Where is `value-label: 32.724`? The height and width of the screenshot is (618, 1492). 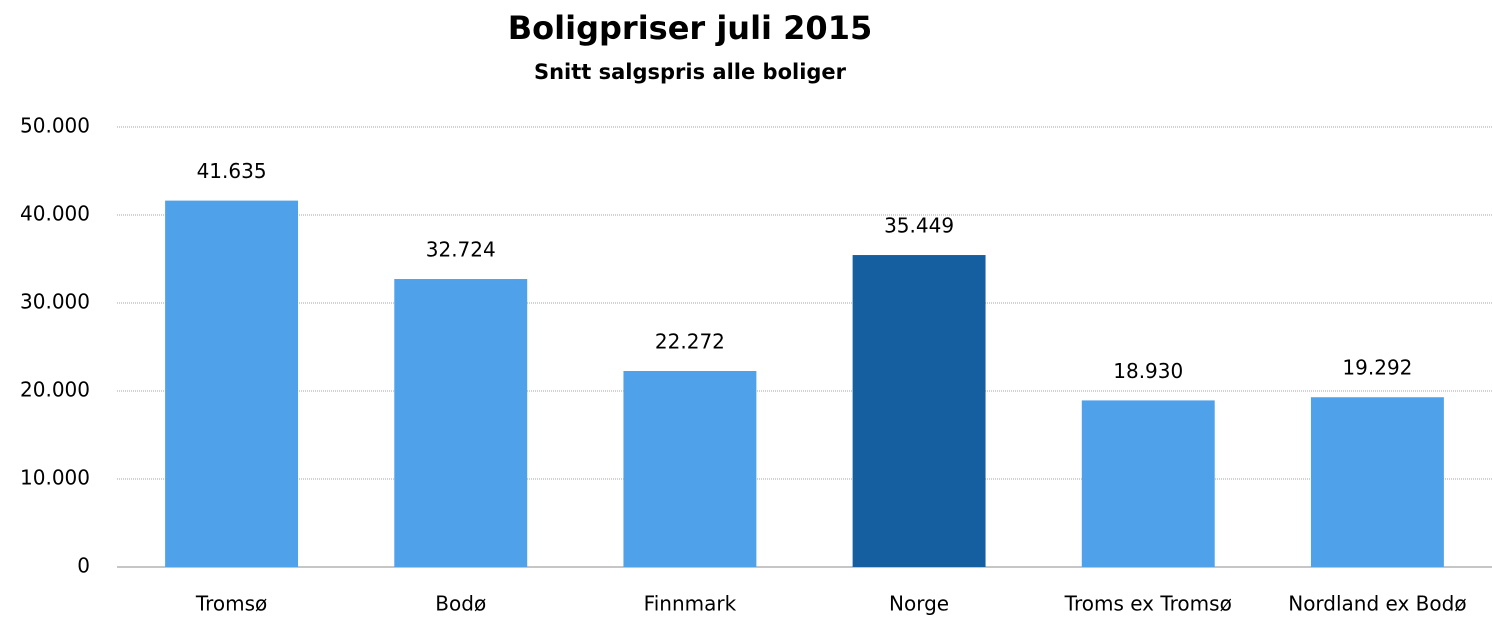
value-label: 32.724 is located at coordinates (461, 250).